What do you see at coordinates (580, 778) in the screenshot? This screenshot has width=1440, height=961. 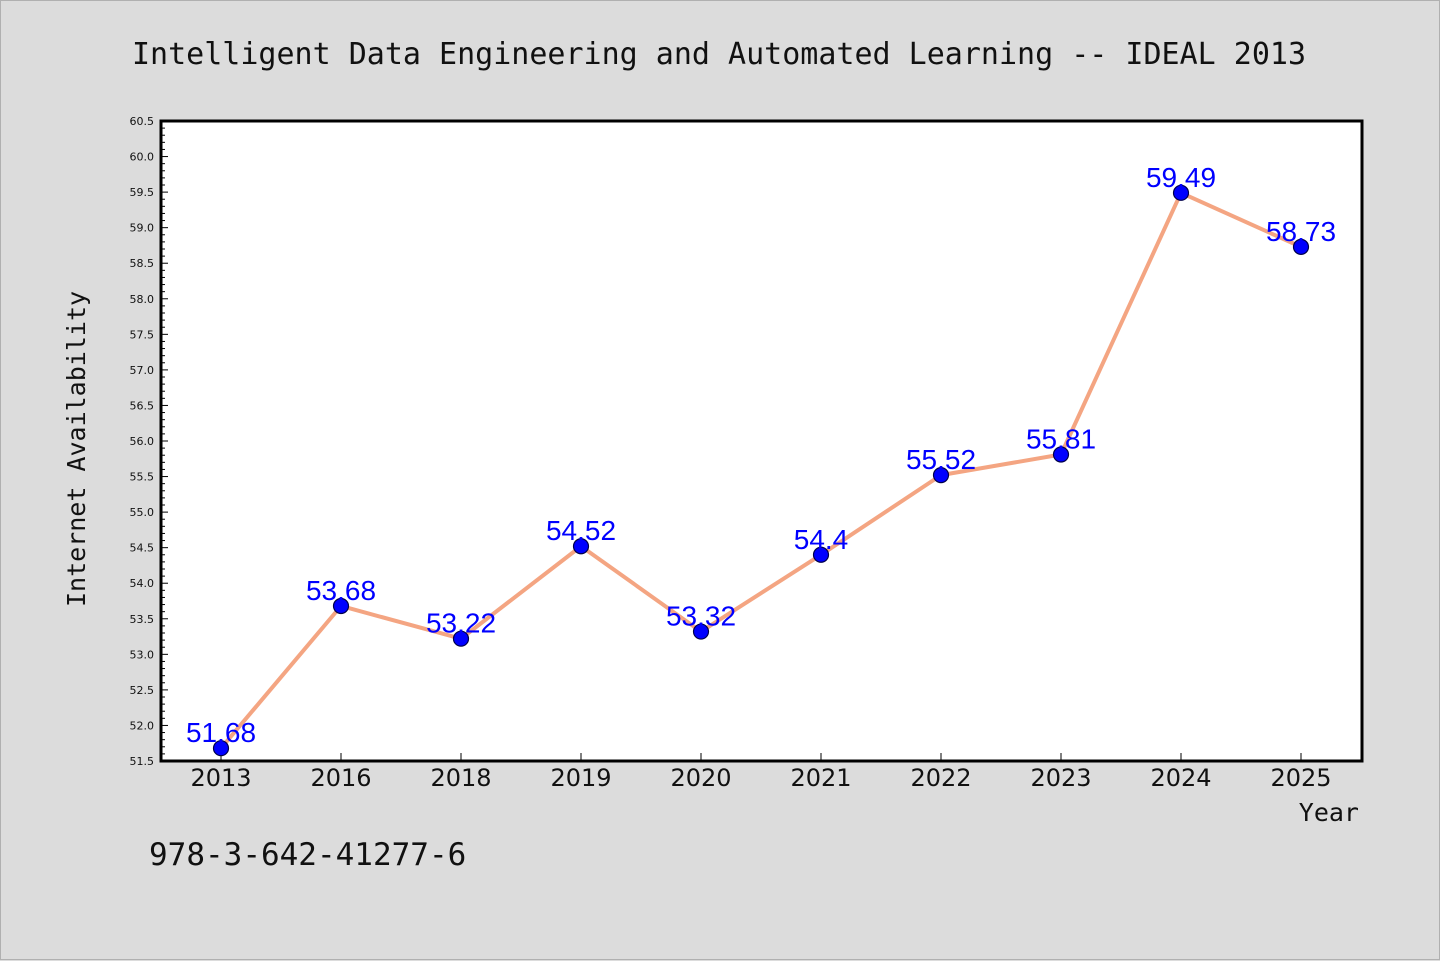 I see `x-tick-label: 2019` at bounding box center [580, 778].